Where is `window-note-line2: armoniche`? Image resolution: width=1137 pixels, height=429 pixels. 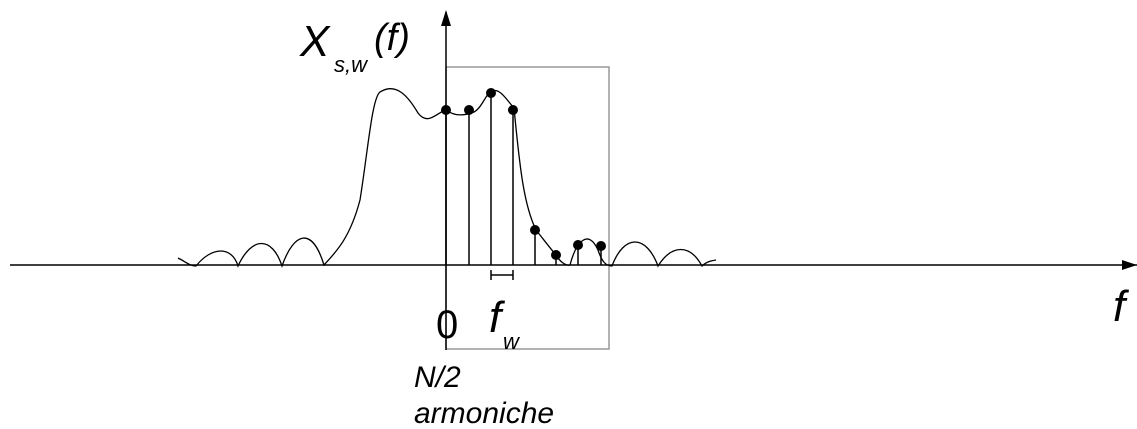 window-note-line2: armoniche is located at coordinates (484, 413).